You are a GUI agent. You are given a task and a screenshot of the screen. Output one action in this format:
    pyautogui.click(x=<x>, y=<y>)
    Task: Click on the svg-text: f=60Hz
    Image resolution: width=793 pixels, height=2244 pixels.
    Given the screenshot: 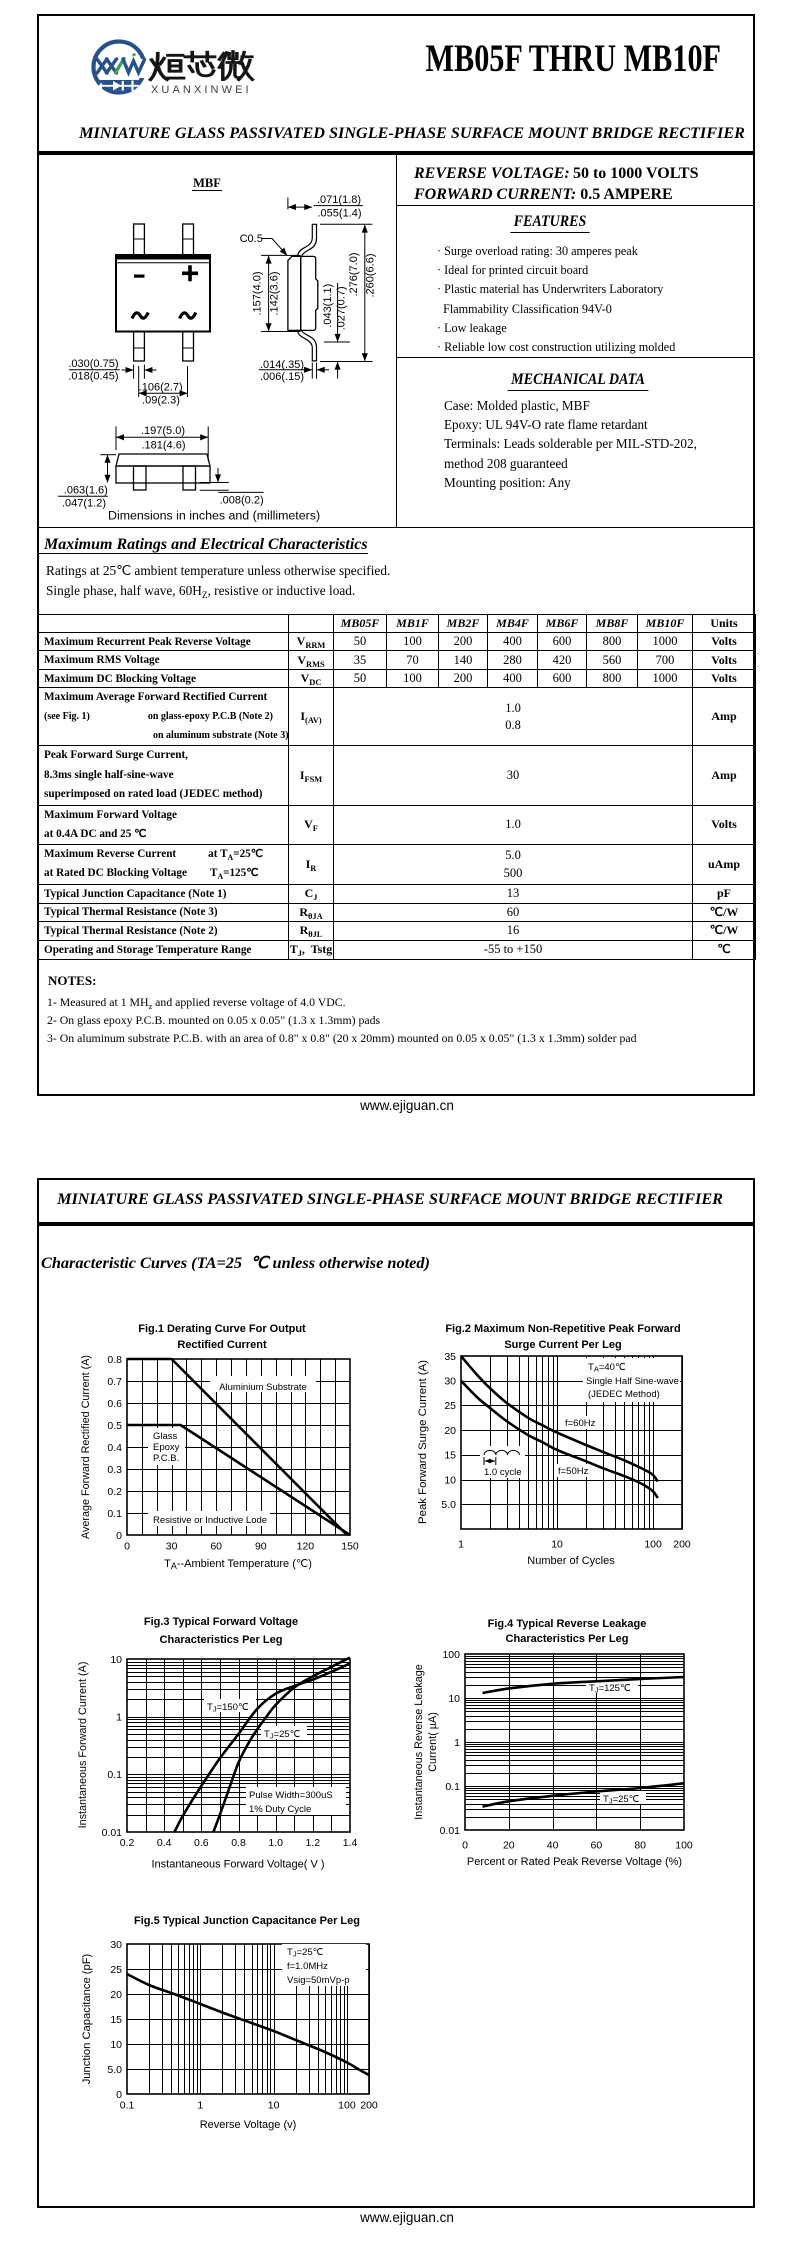 What is the action you would take?
    pyautogui.click(x=580, y=1423)
    